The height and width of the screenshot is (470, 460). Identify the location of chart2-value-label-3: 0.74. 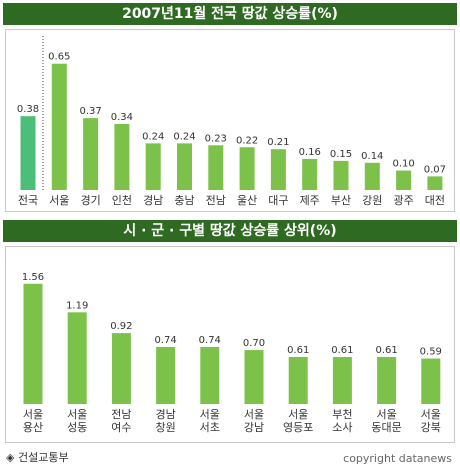
(165, 340).